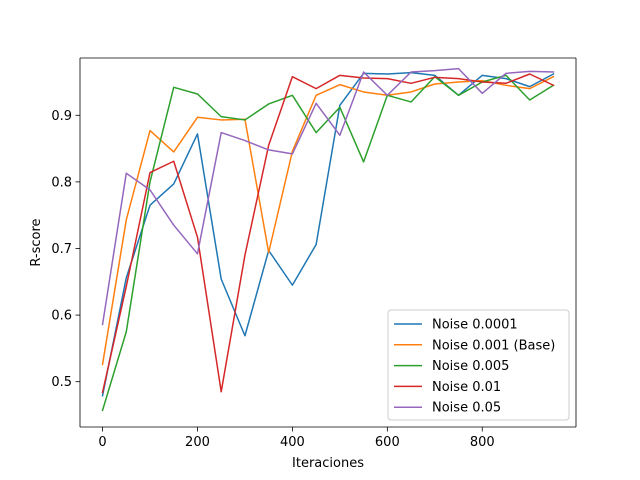 This screenshot has width=640, height=480. I want to click on legend-label-3: Noise 0.005, so click(470, 366).